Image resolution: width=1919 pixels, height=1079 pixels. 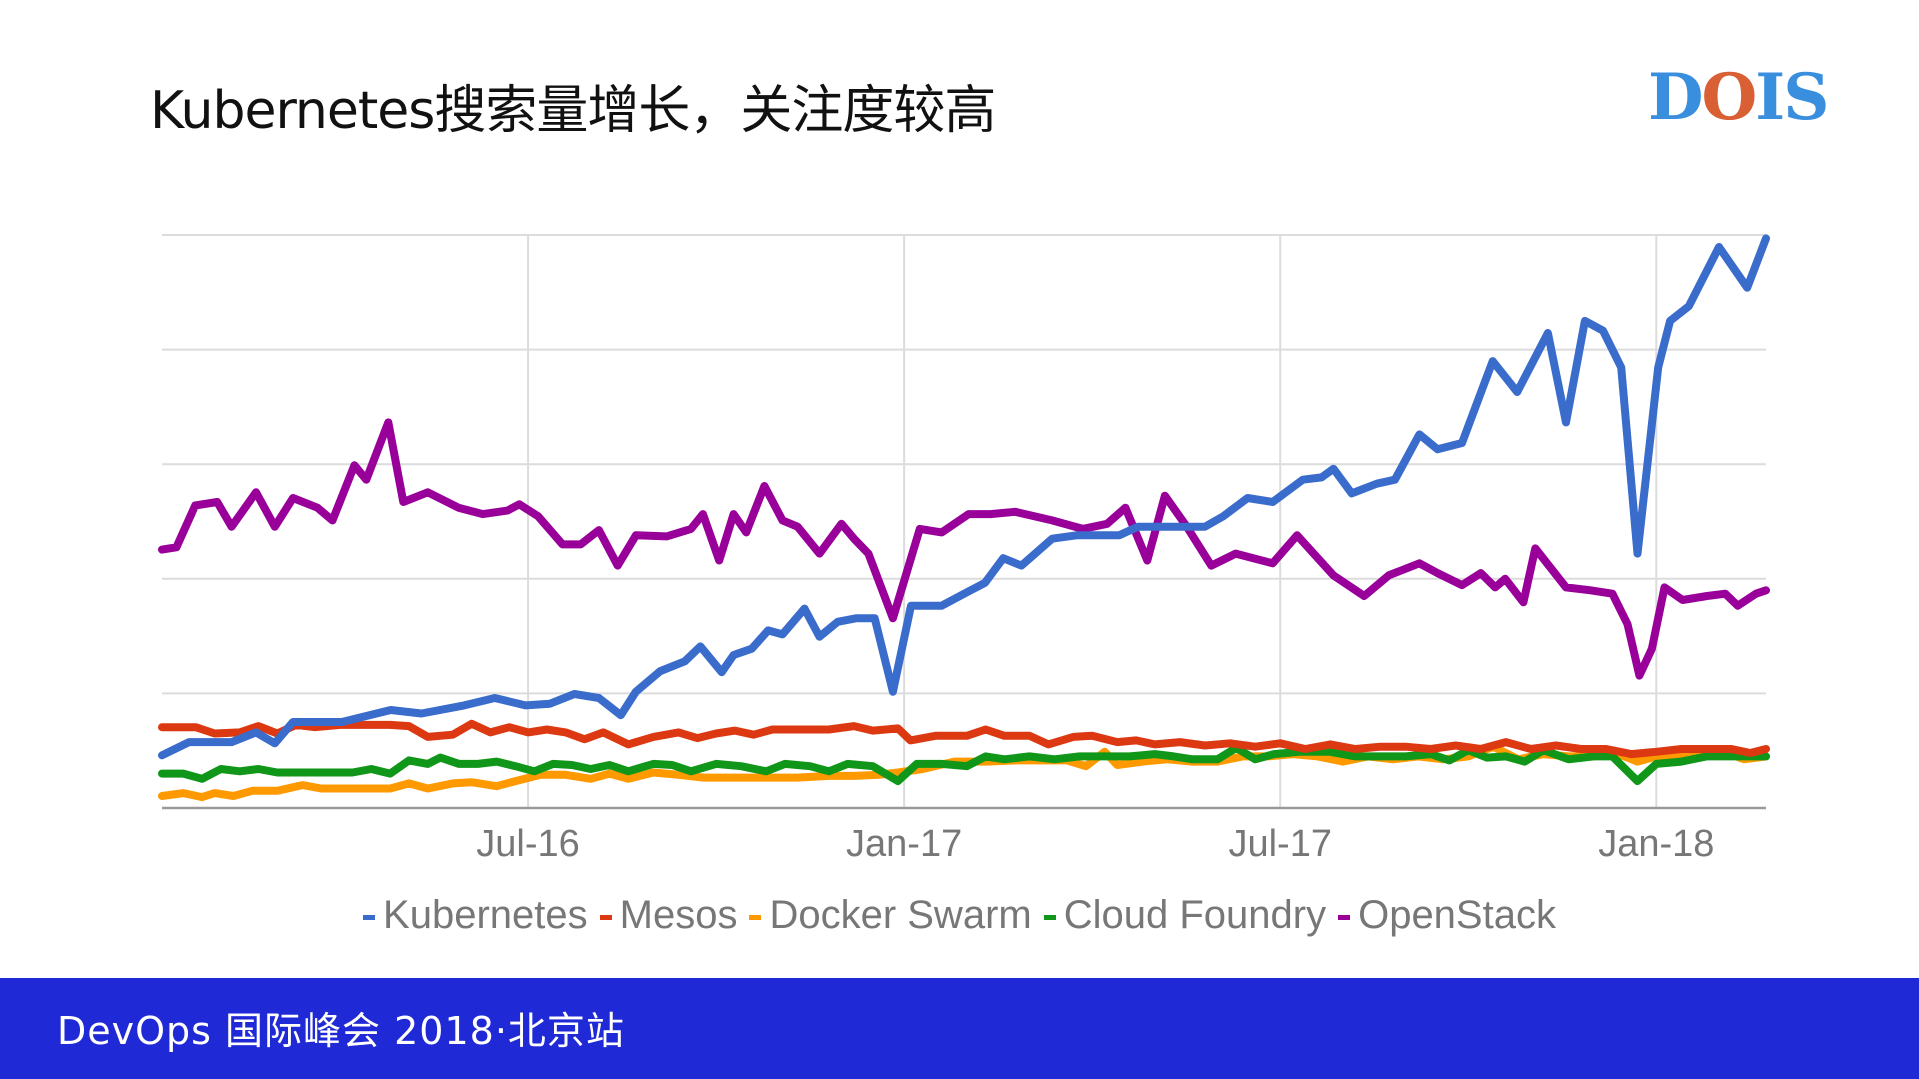 I want to click on footer-text: DevOps 国际峰会 2018·北京站, so click(x=341, y=1031).